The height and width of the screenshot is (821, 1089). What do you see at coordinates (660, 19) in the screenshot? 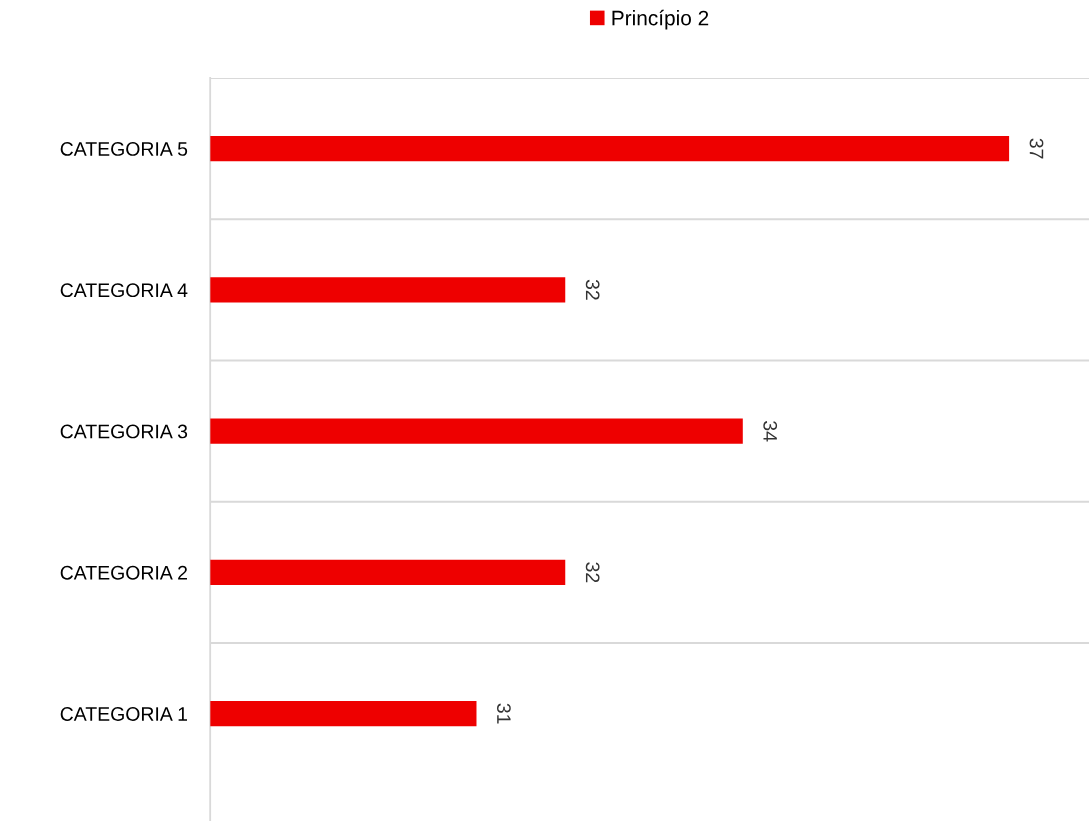
I see `legend-label: Princípio 2` at bounding box center [660, 19].